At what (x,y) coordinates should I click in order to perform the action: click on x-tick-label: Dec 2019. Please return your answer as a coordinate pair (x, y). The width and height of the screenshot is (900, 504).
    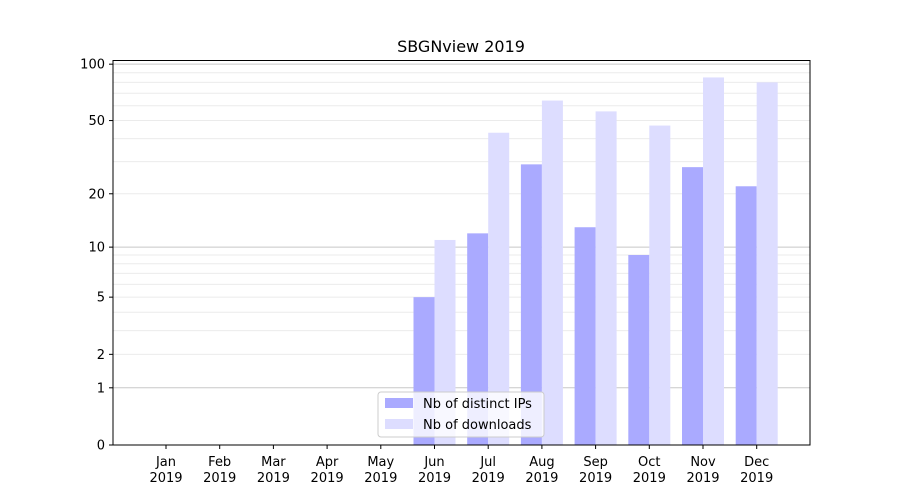
    Looking at the image, I should click on (756, 470).